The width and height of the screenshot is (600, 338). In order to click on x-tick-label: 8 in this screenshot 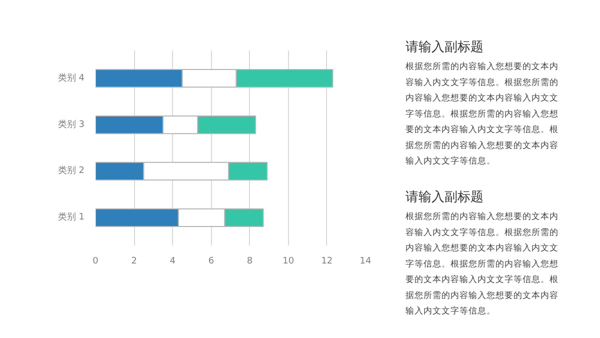, I will do `click(249, 261)`.